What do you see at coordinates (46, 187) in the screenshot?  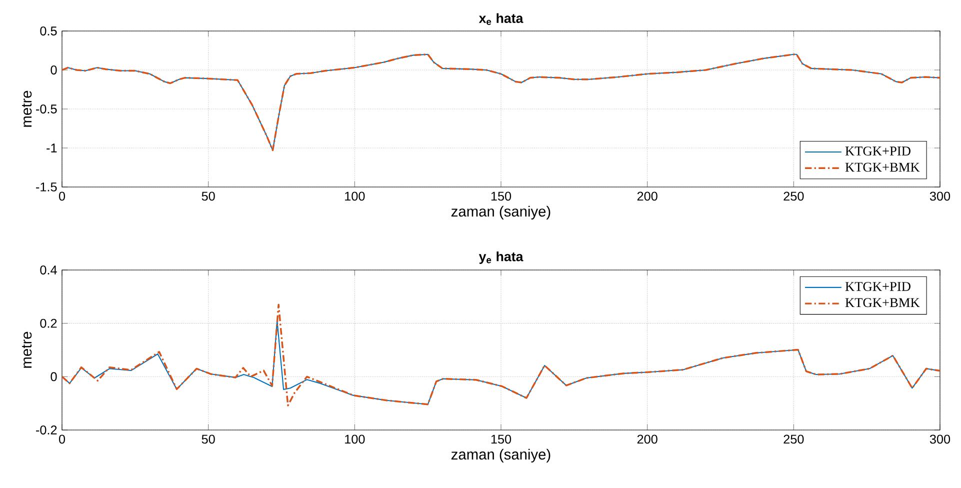 I see `y-tick-label: -1.5` at bounding box center [46, 187].